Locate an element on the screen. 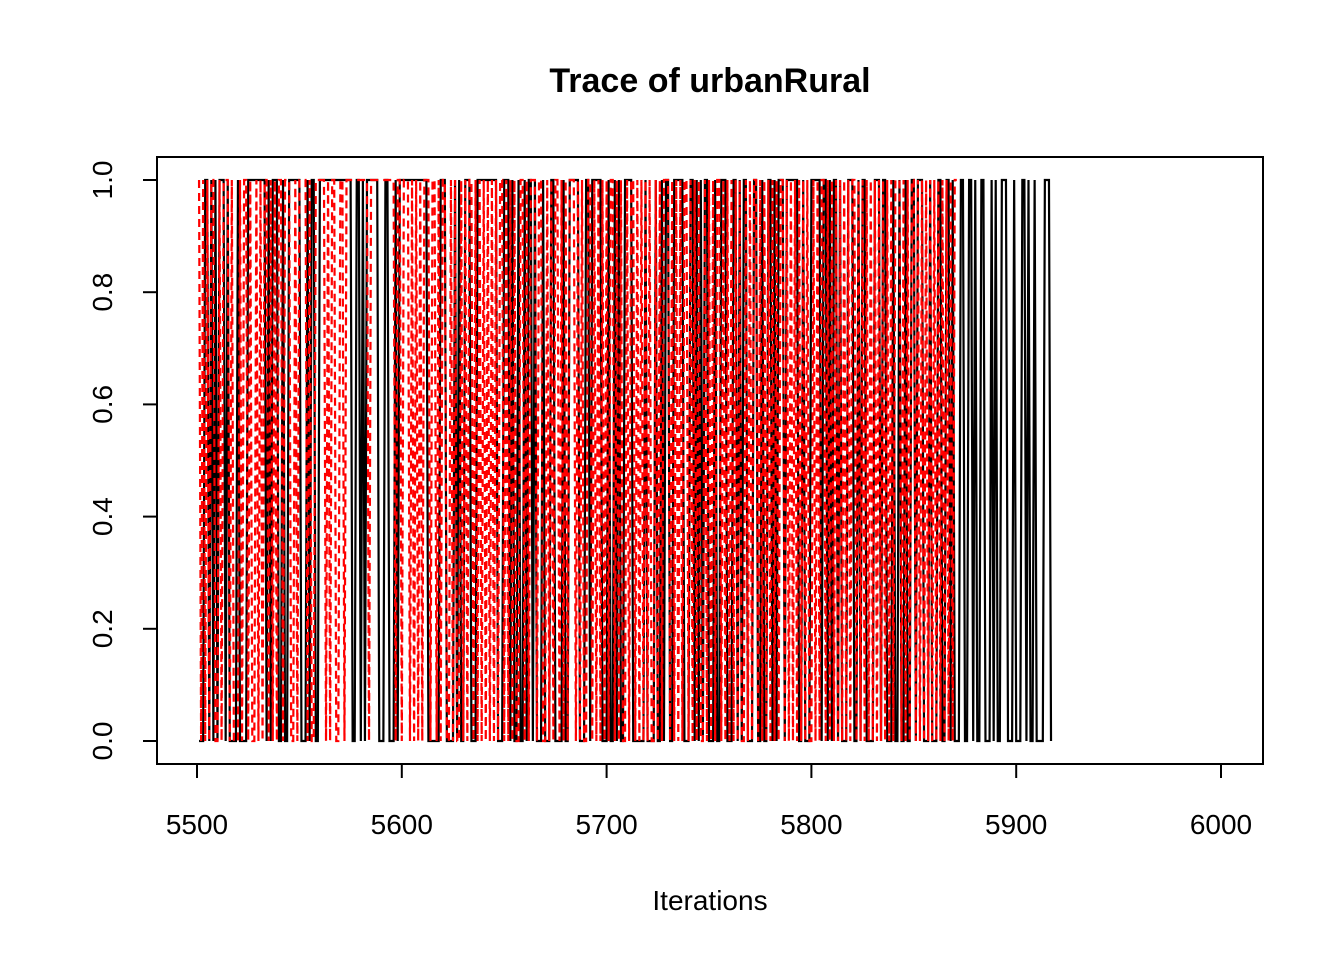 The image size is (1344, 960). x-tick-label: 6000 is located at coordinates (1221, 824).